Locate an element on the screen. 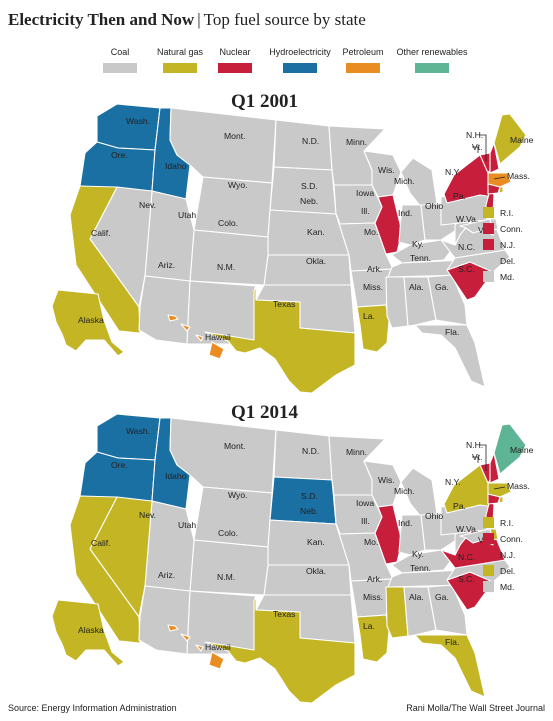  state-ga is located at coordinates (447, 300).